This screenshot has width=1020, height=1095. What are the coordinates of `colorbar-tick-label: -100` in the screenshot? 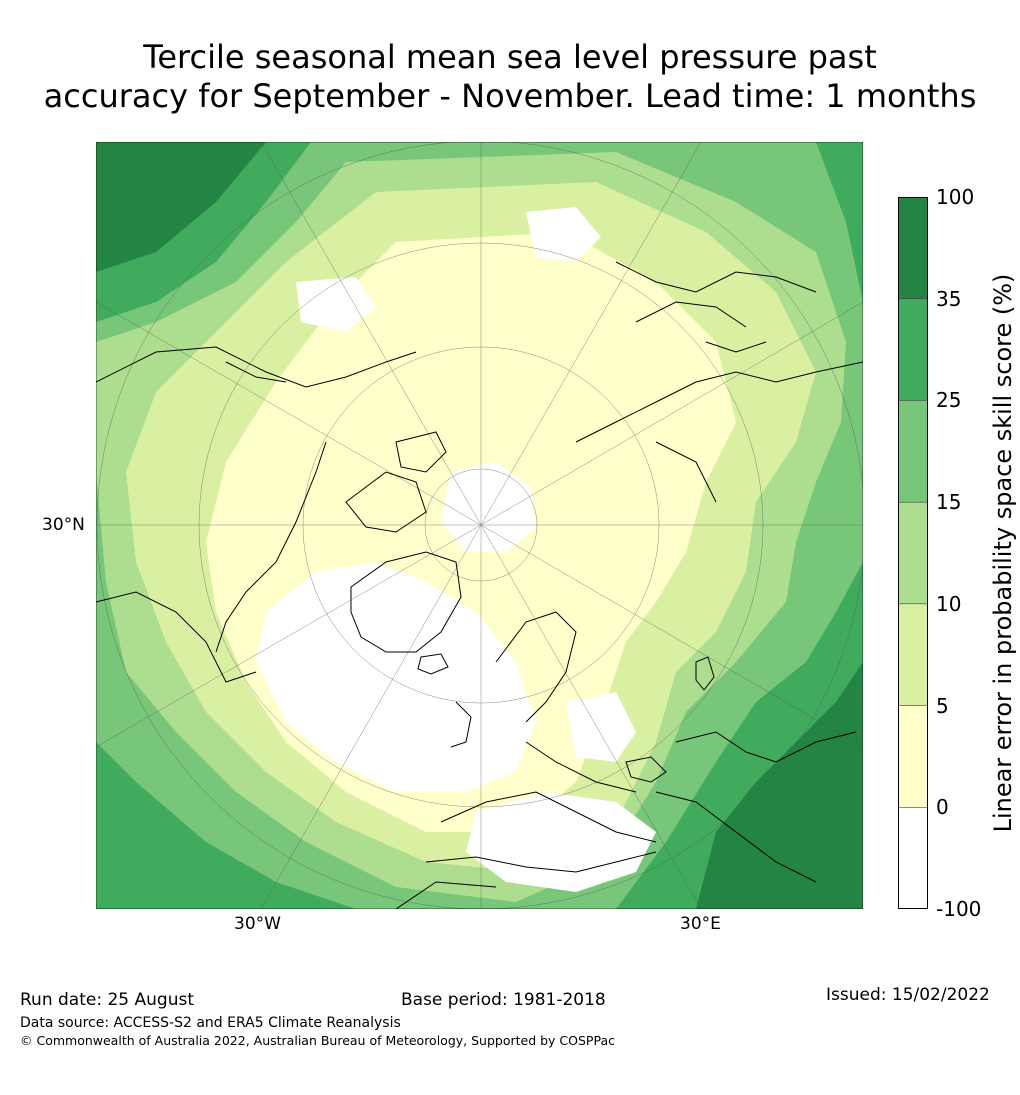 It's located at (959, 909).